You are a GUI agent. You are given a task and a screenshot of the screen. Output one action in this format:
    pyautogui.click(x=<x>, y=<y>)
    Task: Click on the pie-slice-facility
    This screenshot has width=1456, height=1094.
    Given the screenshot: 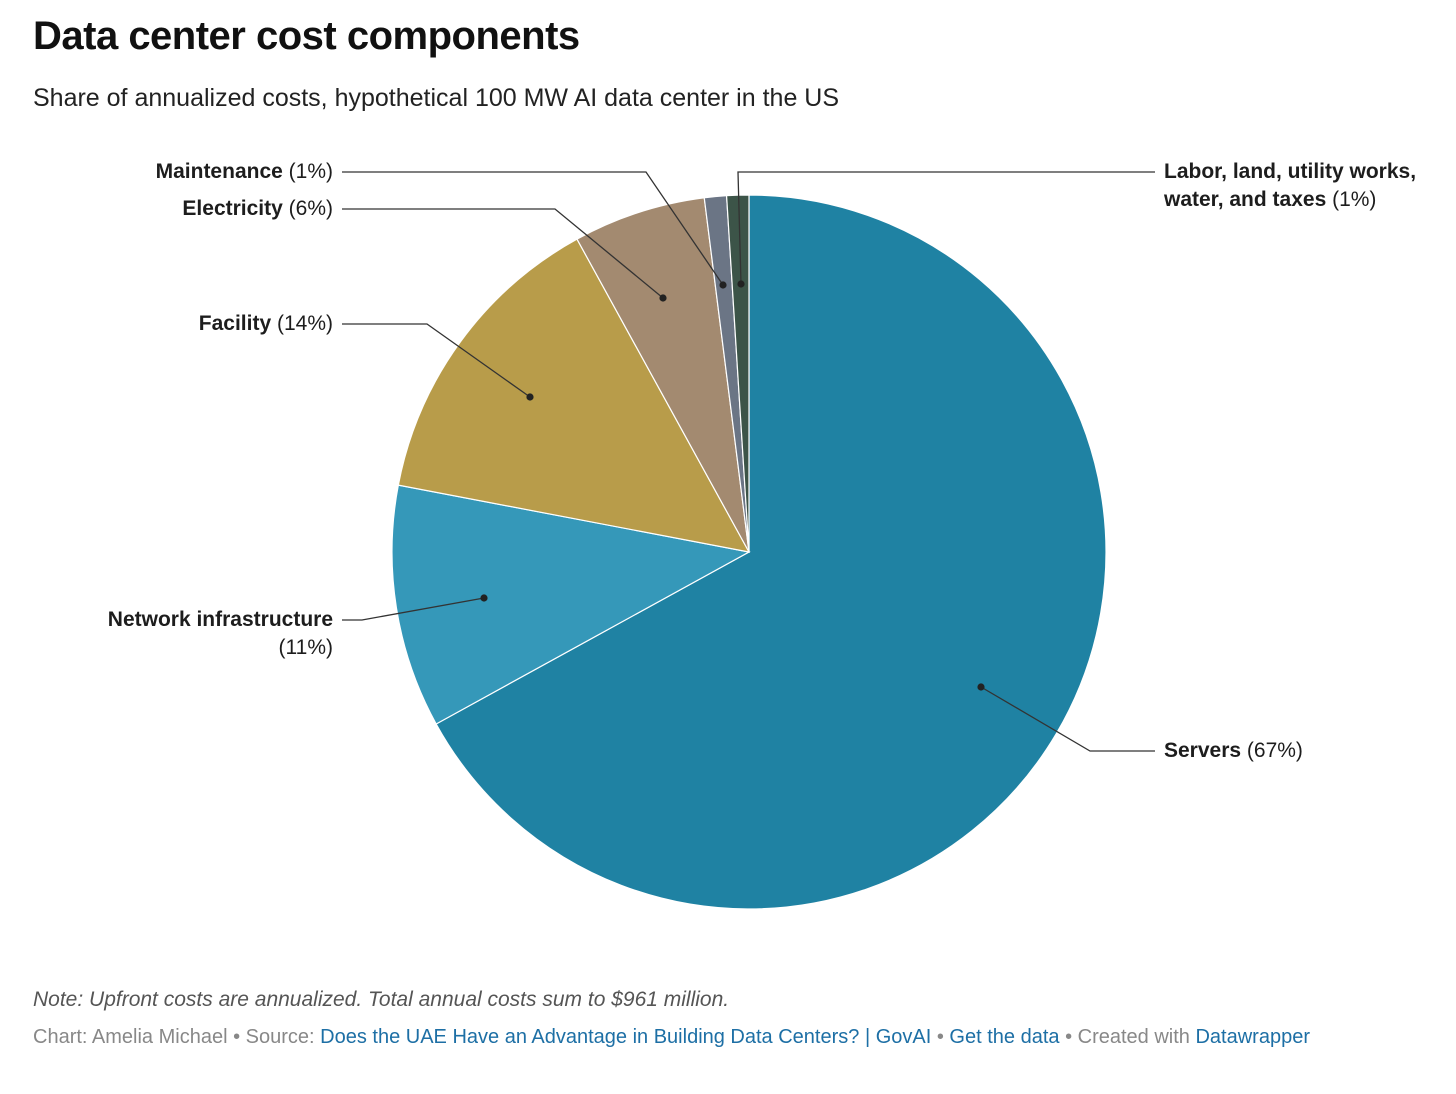 What is the action you would take?
    pyautogui.click(x=574, y=395)
    